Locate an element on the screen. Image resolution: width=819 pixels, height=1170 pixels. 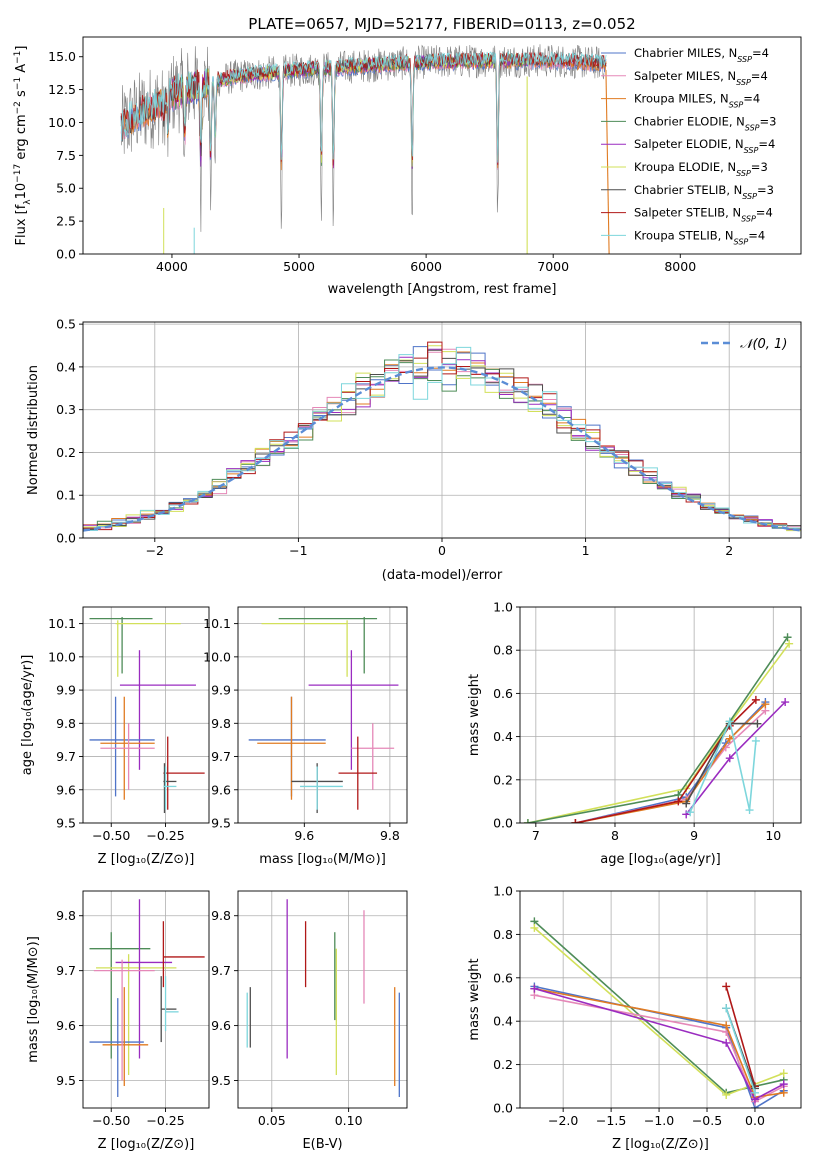
errorbar-kroupa-elodie is located at coordinates (148, 648).